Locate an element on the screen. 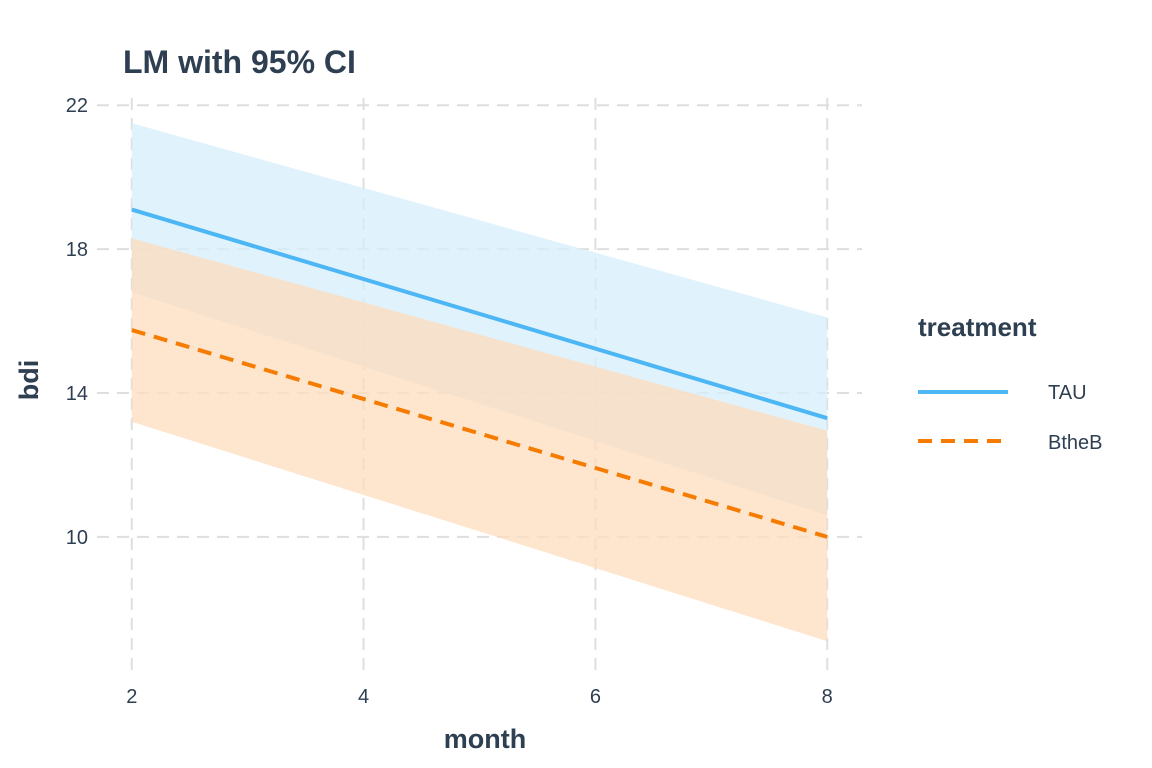  legend-label-tau: TAU is located at coordinates (1067, 393).